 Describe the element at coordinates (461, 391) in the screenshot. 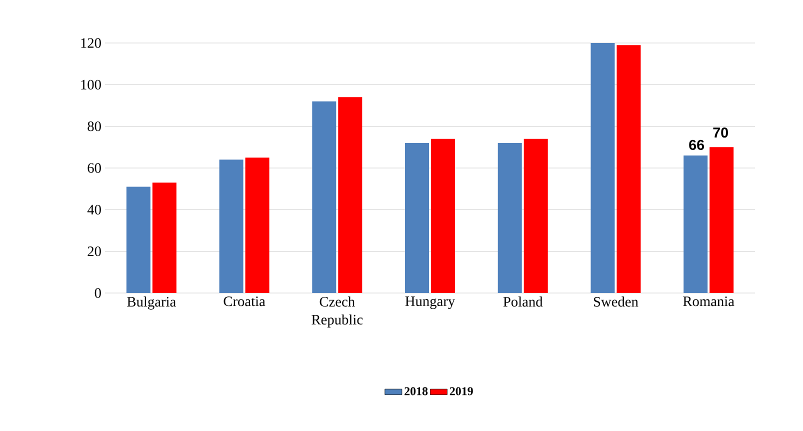

I see `legend-label: 2019` at that location.